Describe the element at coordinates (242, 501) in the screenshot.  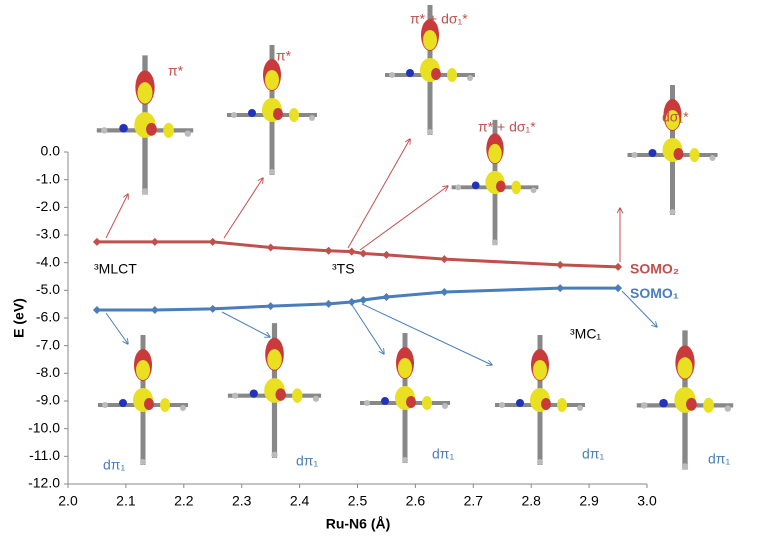
I see `x-tick-label: 2.3` at that location.